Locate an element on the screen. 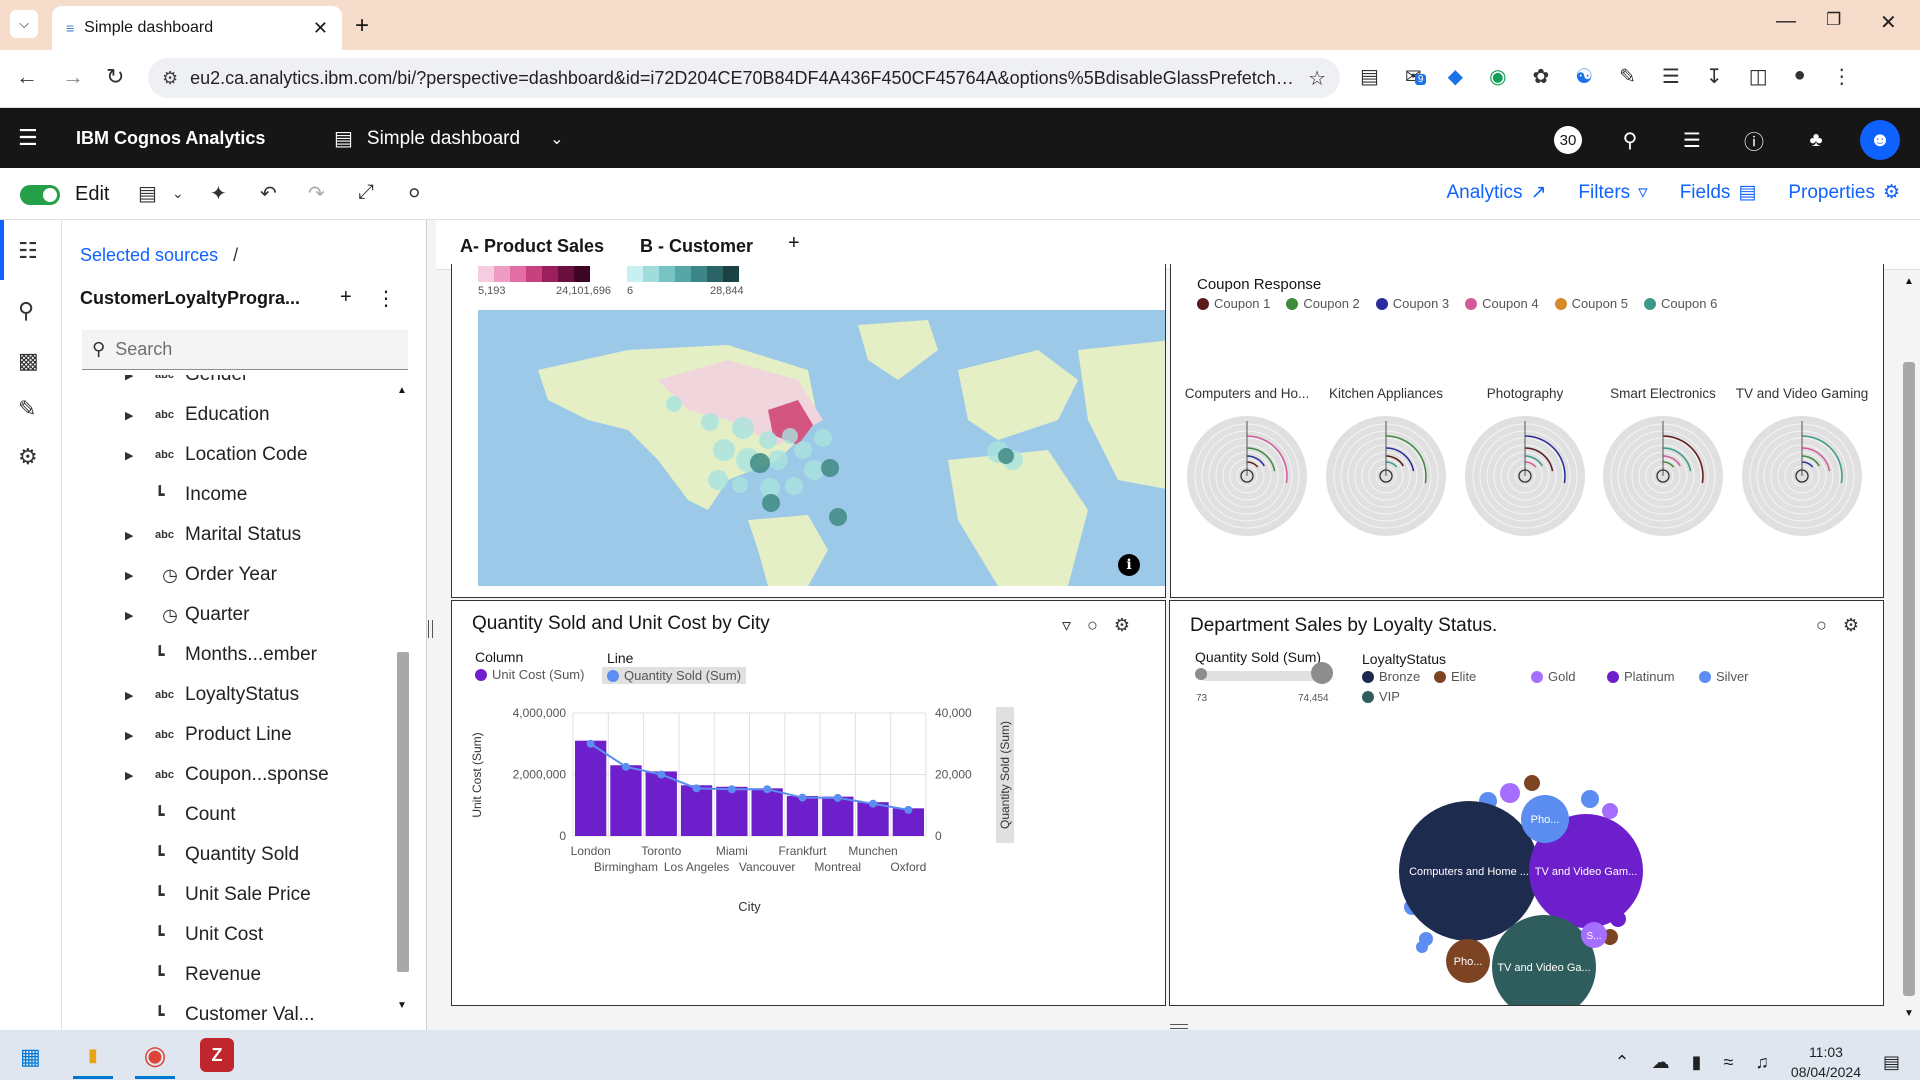 The image size is (1920, 1080). site-info-icon: ⚙ is located at coordinates (170, 77).